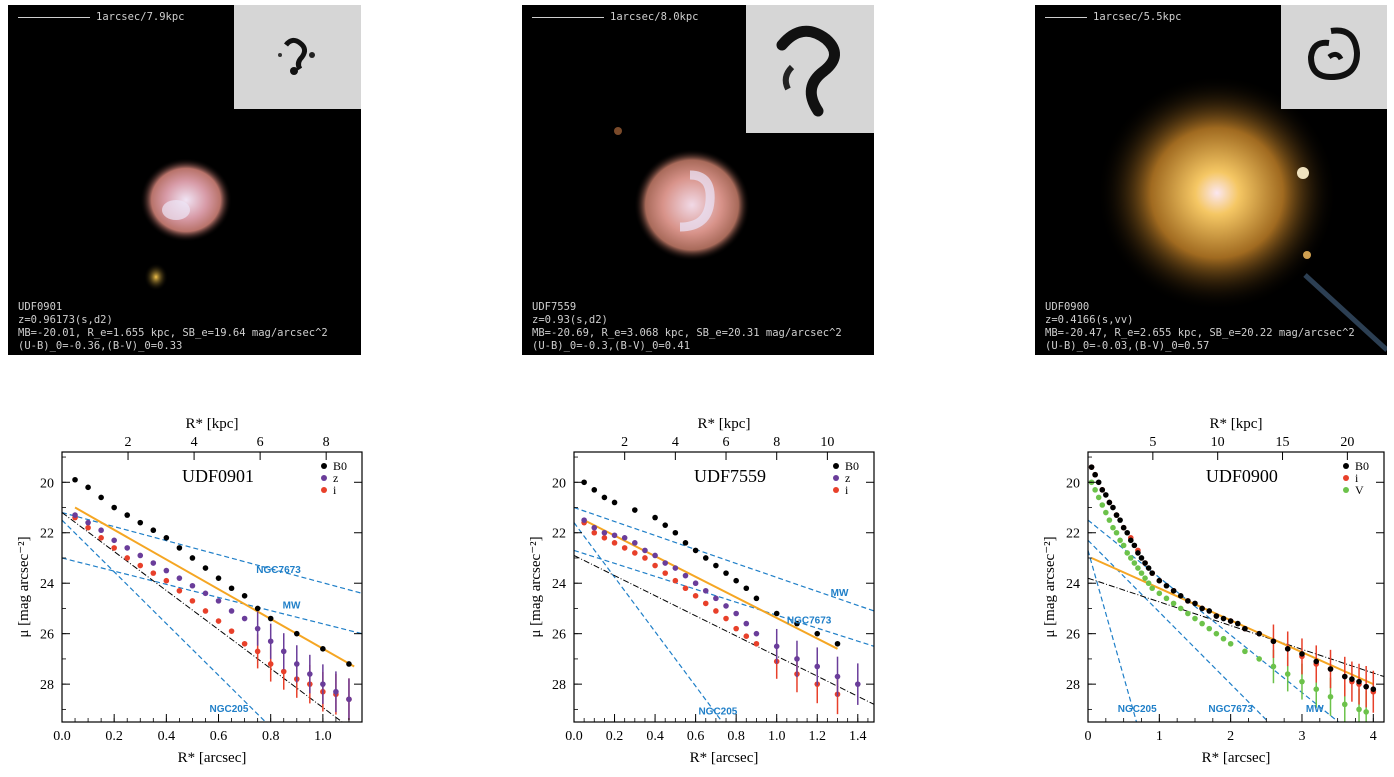 This screenshot has width=1394, height=777. I want to click on info-line: (U-B)_0=-0.03,(B-V)_0=0.57, so click(1127, 346).